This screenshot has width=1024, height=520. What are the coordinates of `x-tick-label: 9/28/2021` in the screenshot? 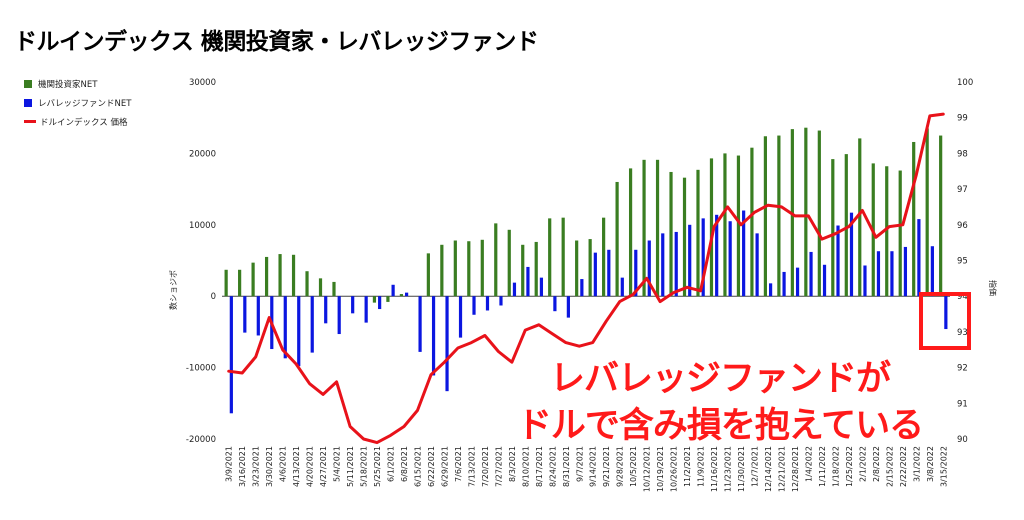 It's located at (620, 466).